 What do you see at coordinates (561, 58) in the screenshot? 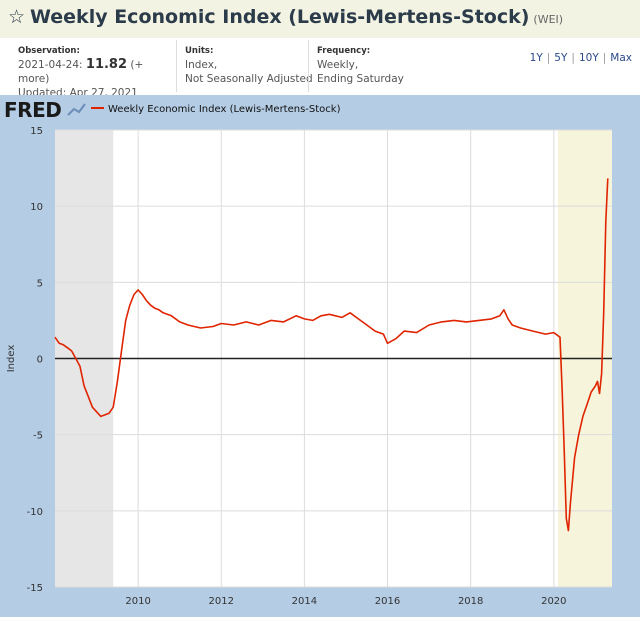
I see `range-5y-button: 5Y` at bounding box center [561, 58].